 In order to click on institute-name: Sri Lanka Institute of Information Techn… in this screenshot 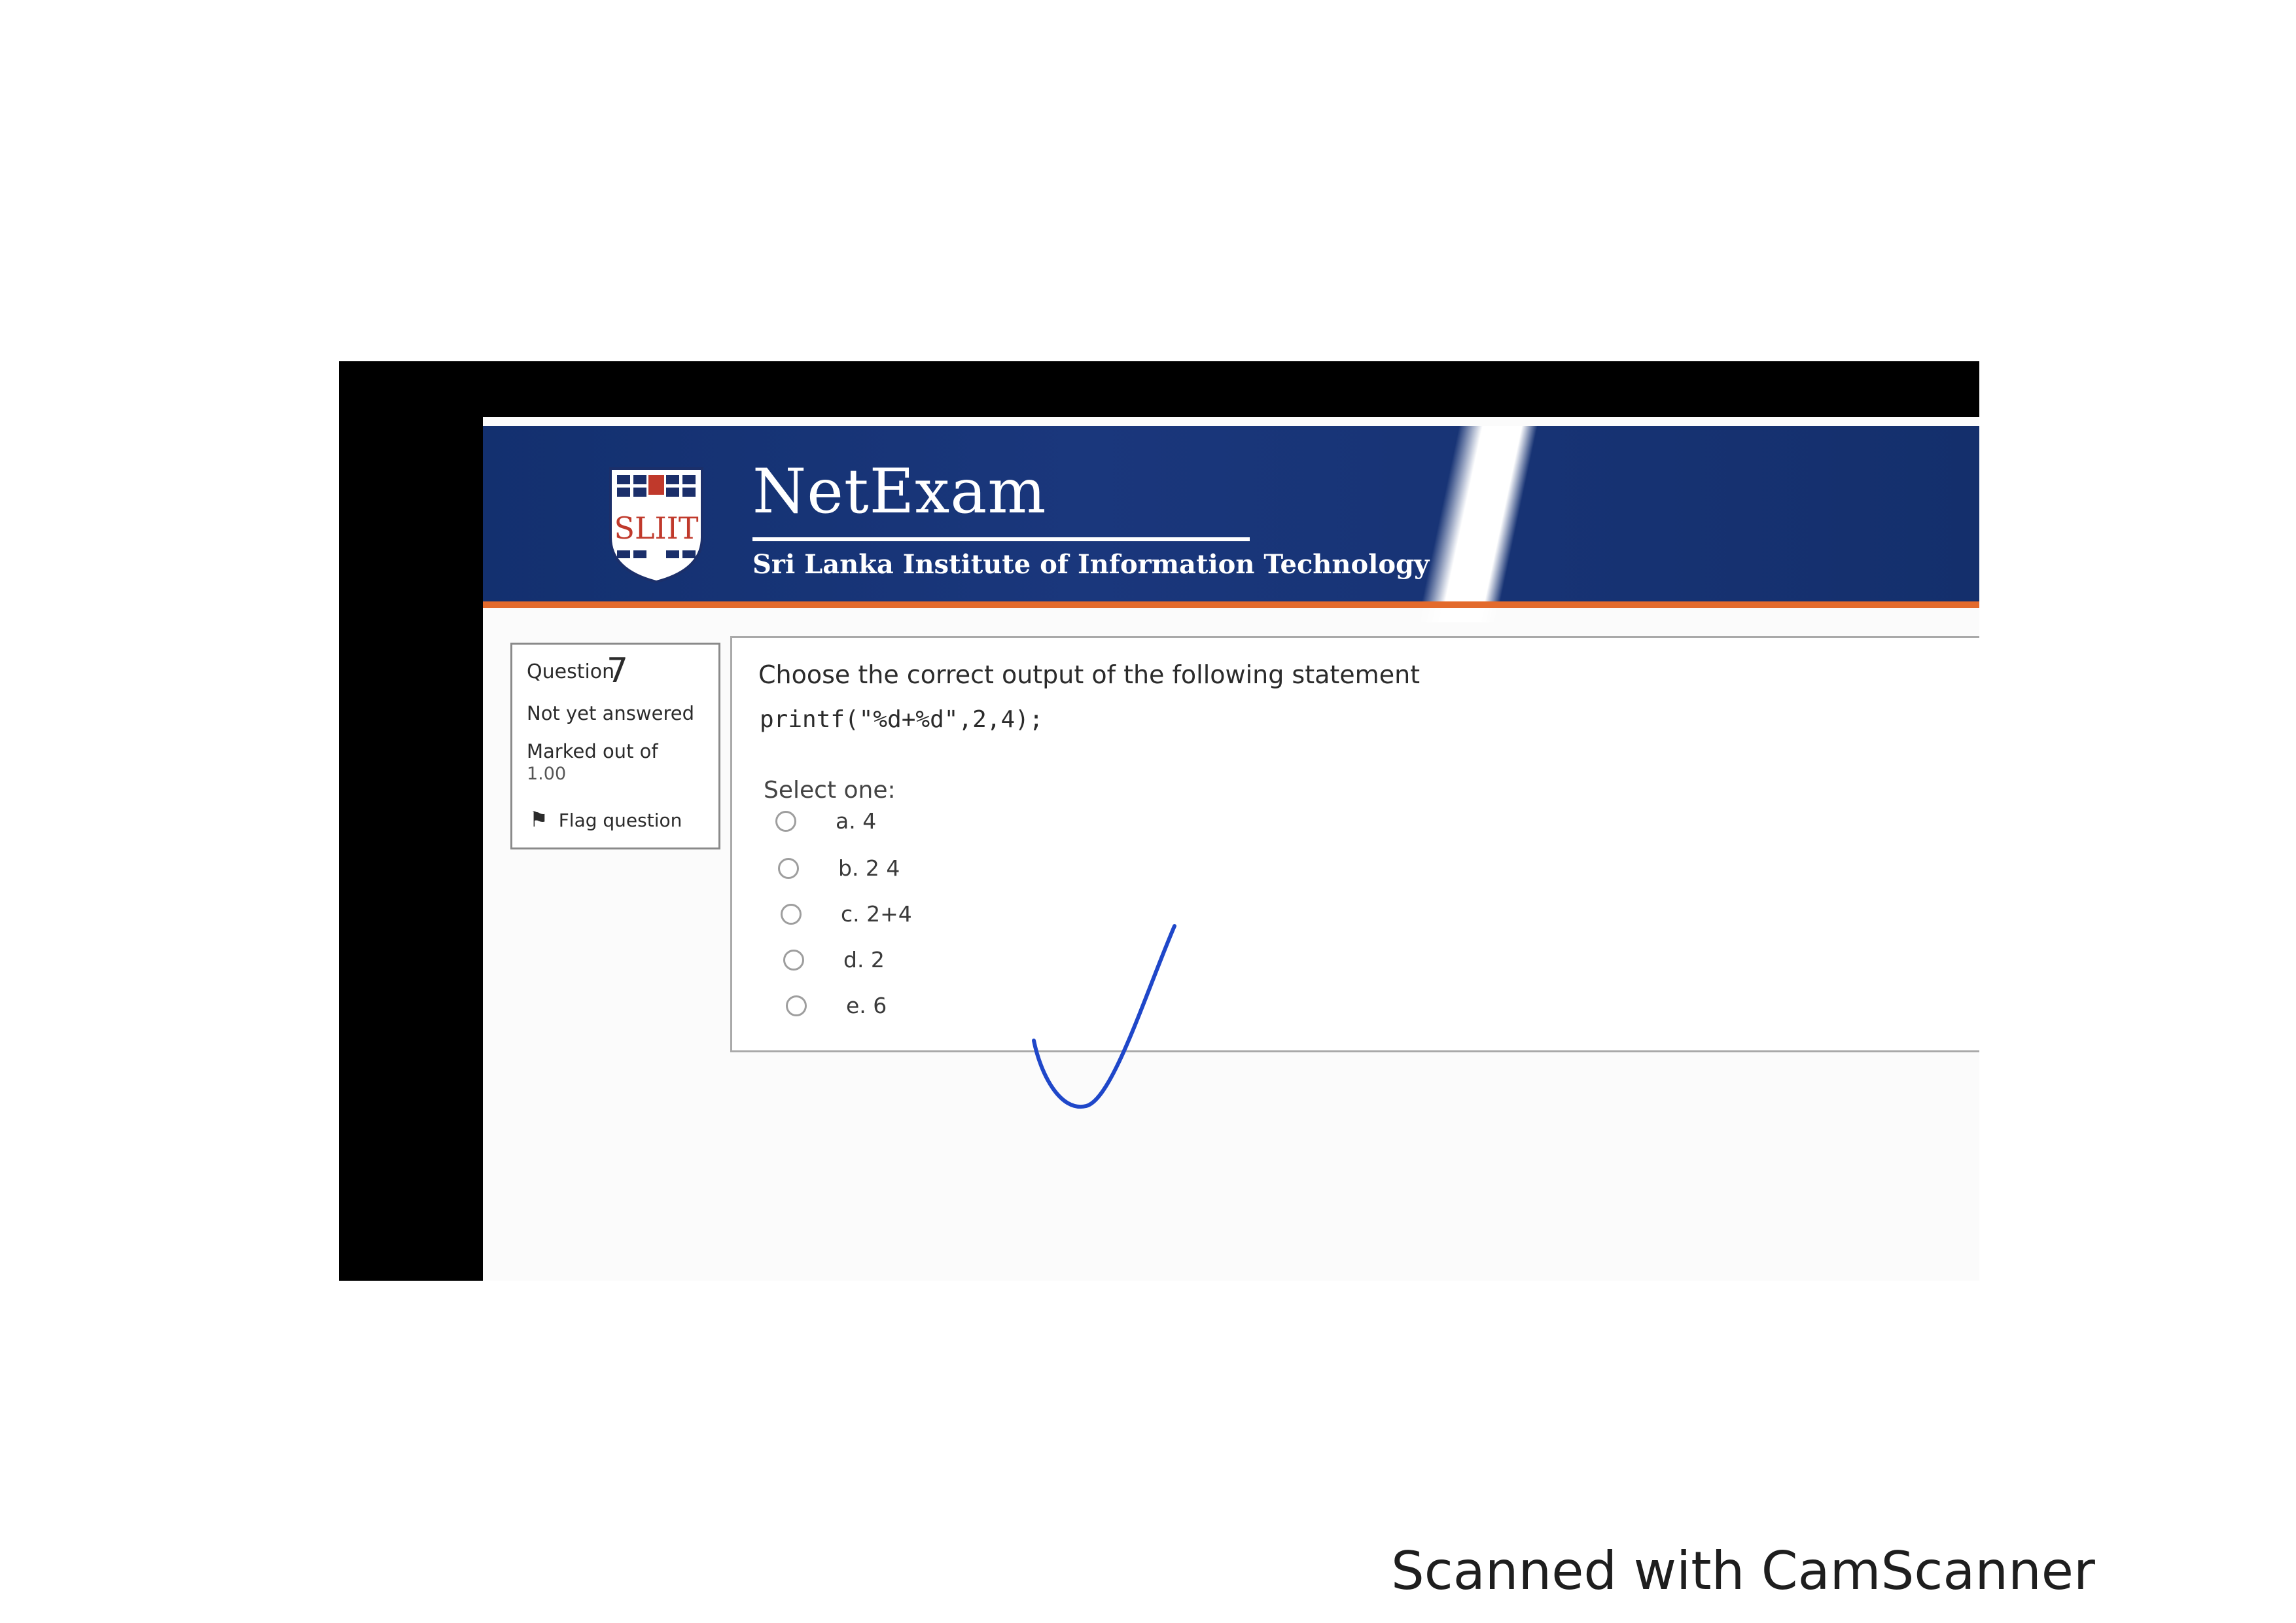, I will do `click(1091, 564)`.